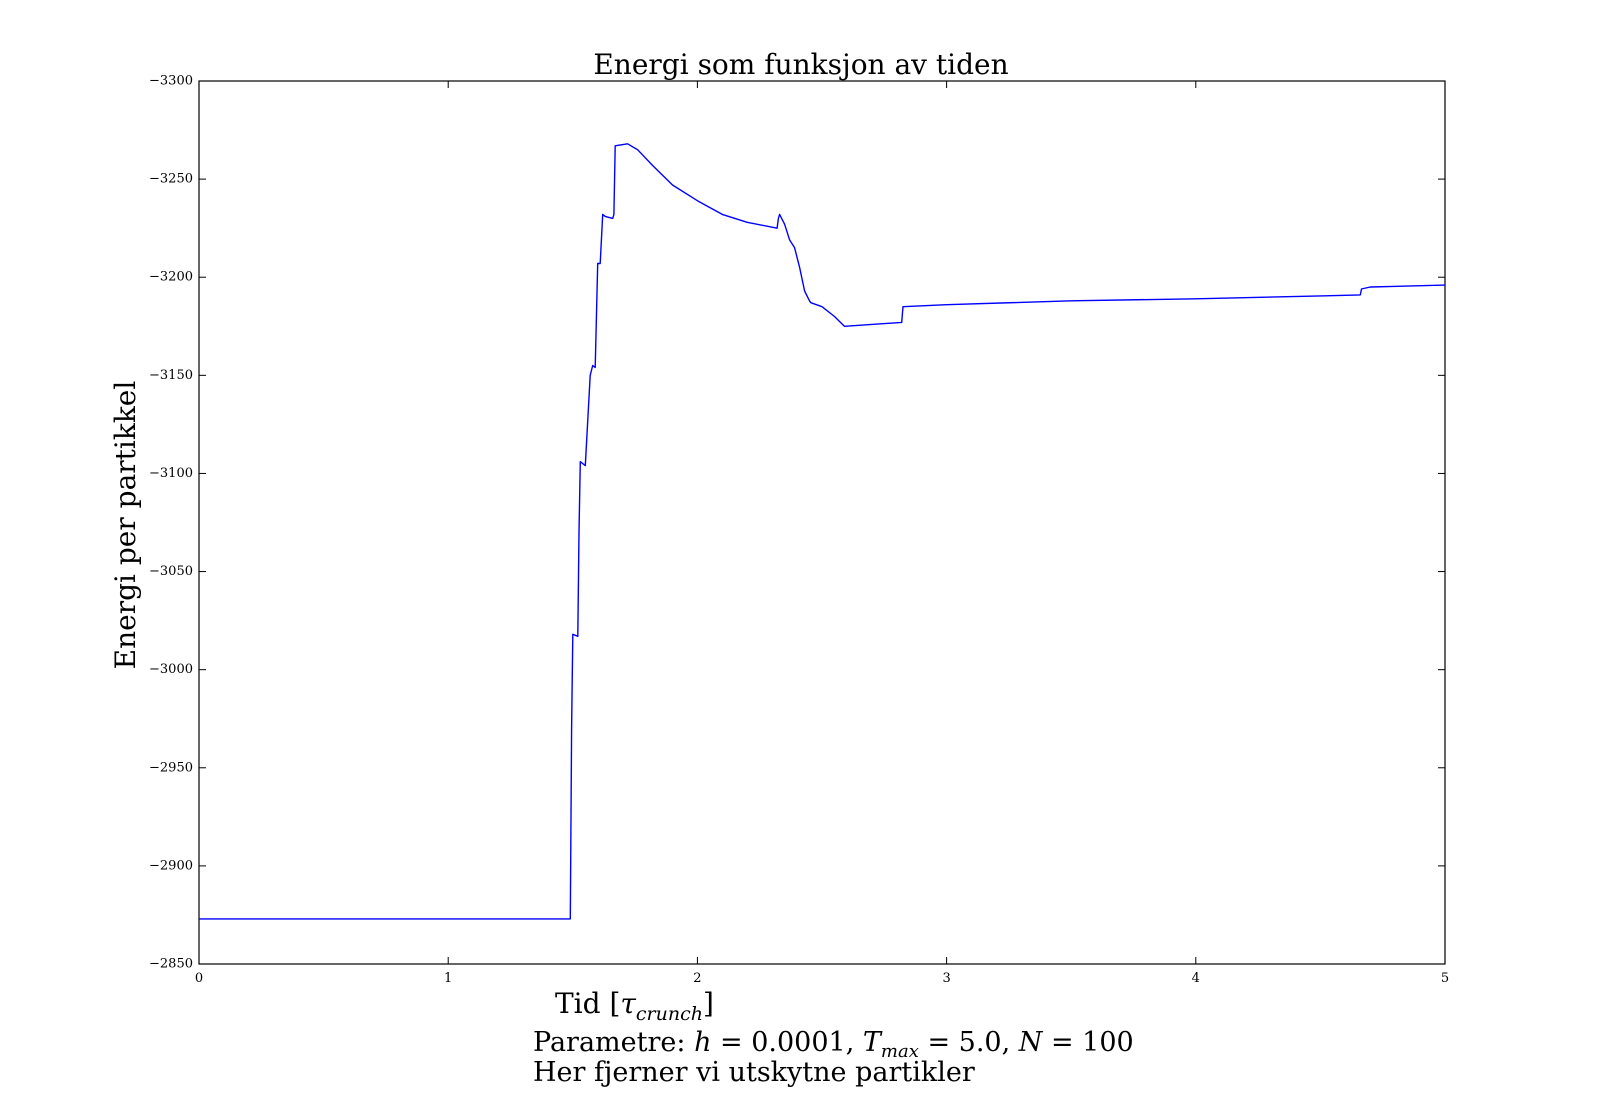  Describe the element at coordinates (1196, 978) in the screenshot. I see `x-tick-label: 4` at that location.